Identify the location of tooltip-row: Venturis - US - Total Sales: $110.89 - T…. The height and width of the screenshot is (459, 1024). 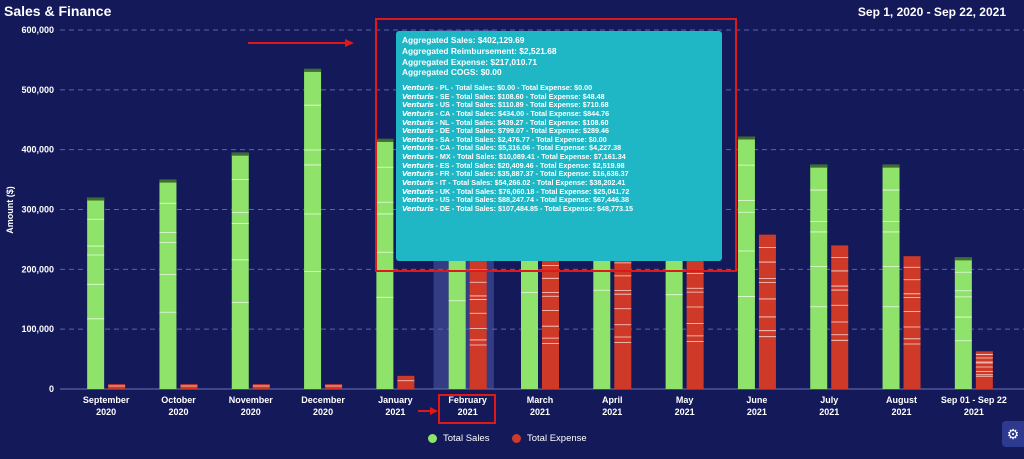
(559, 105).